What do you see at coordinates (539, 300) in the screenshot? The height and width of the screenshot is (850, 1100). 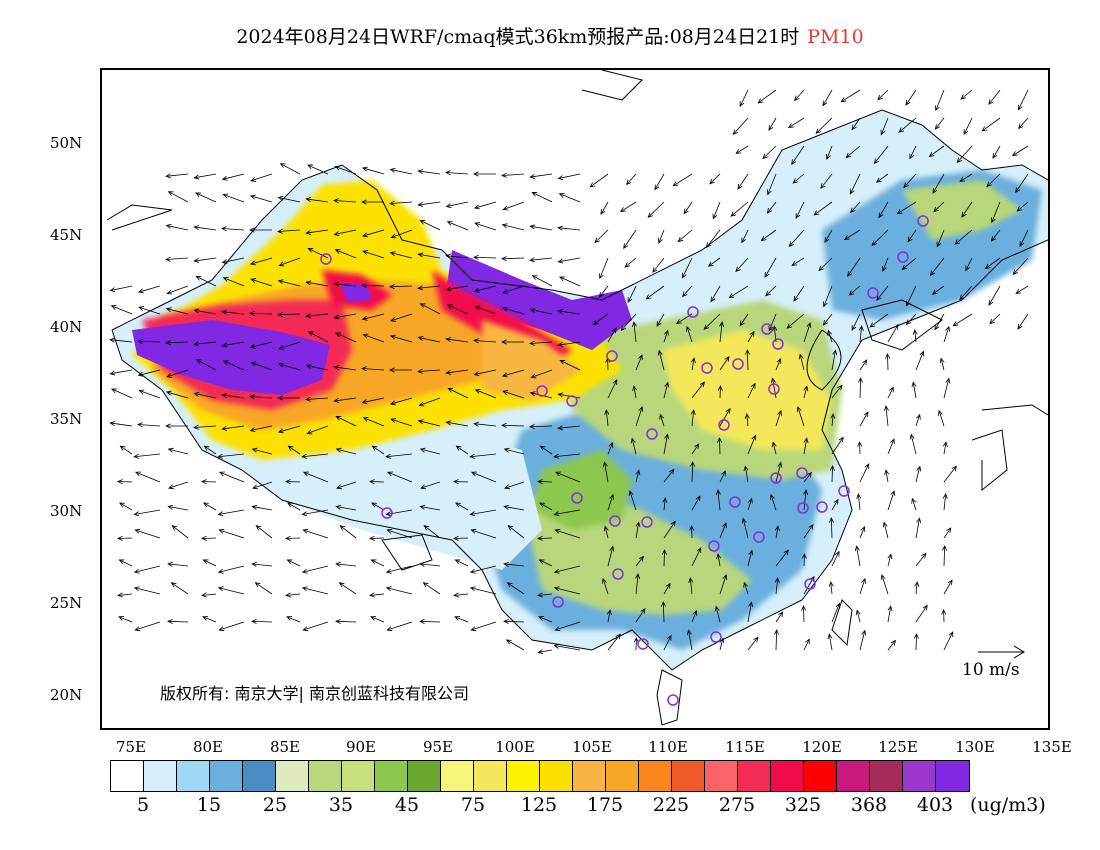 I see `gobi-purple` at bounding box center [539, 300].